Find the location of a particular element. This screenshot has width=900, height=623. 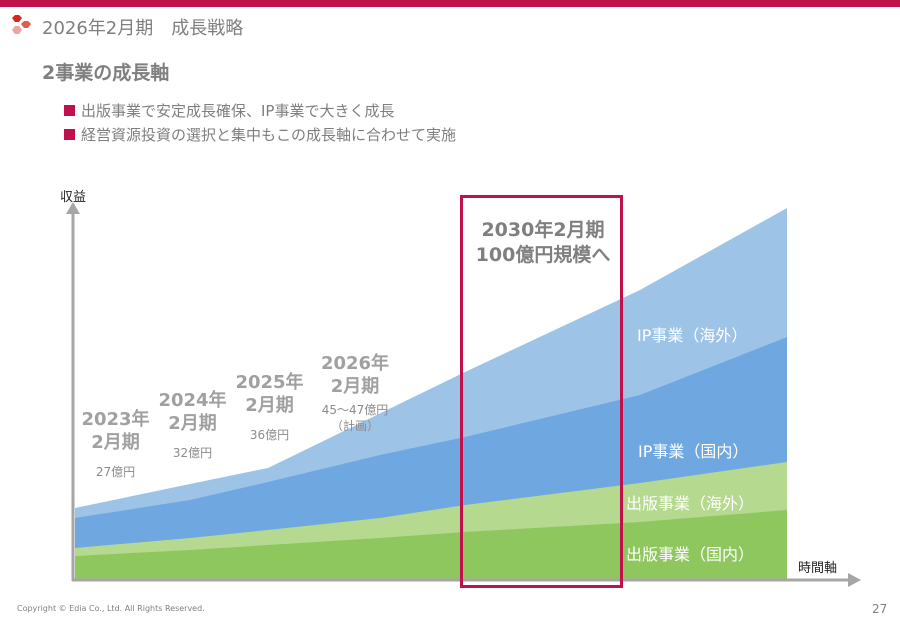

area-publishing-domestic is located at coordinates (431, 545).